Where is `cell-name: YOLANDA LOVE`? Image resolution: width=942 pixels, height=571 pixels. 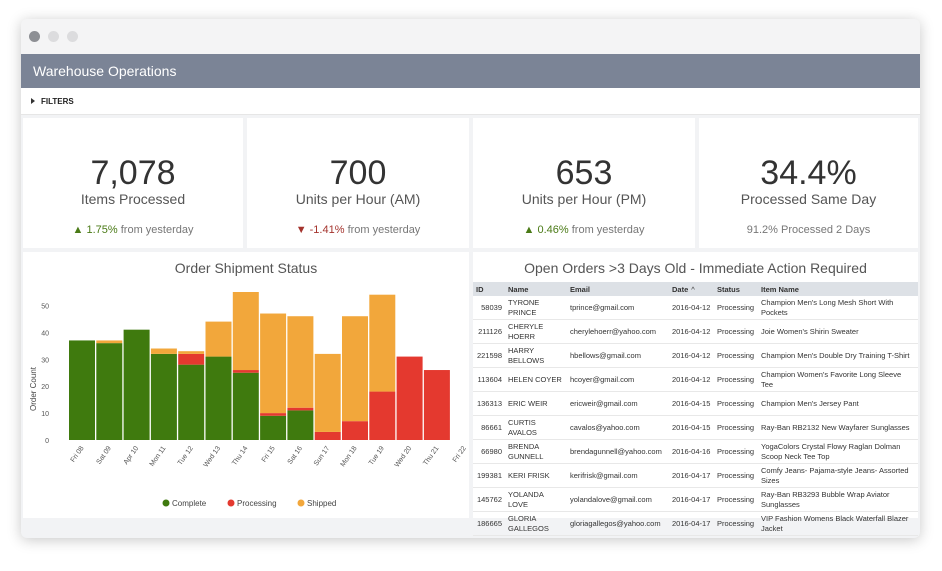
cell-name: YOLANDA LOVE is located at coordinates (536, 499).